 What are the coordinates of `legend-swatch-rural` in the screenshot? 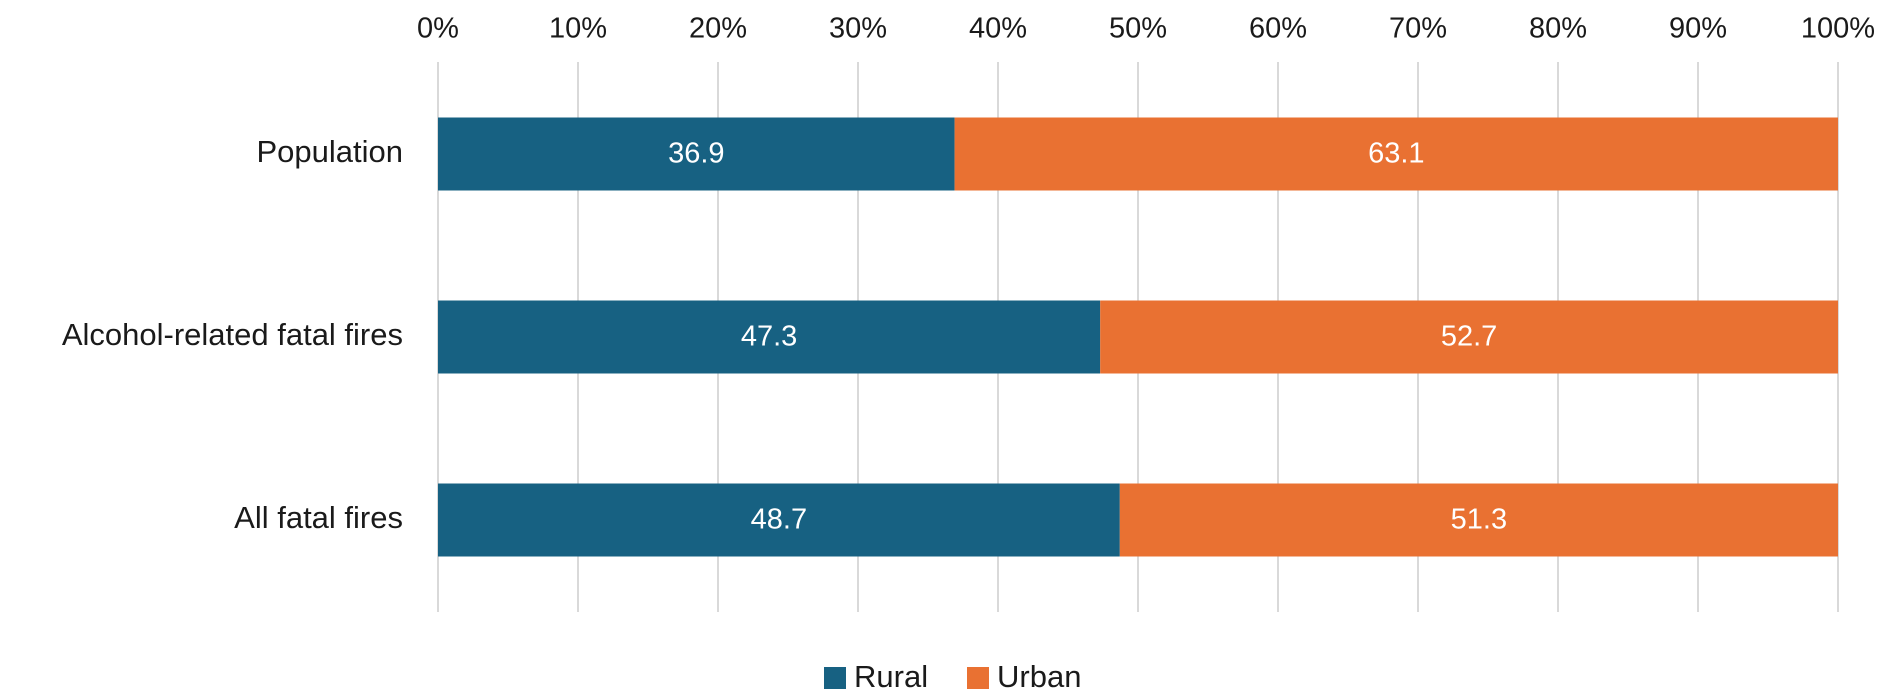 It's located at (835, 678).